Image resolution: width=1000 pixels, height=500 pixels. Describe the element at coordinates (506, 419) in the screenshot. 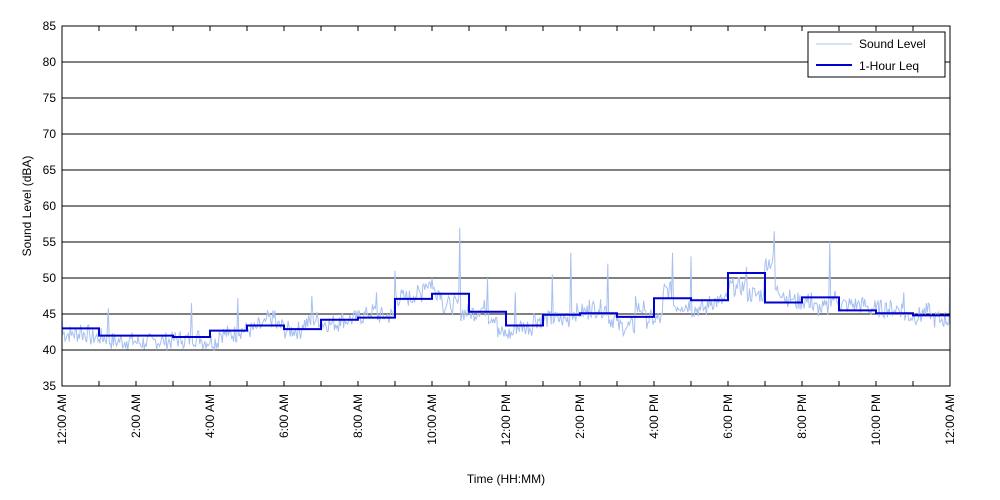

I see `x-tick-label: 12:00 PM` at that location.